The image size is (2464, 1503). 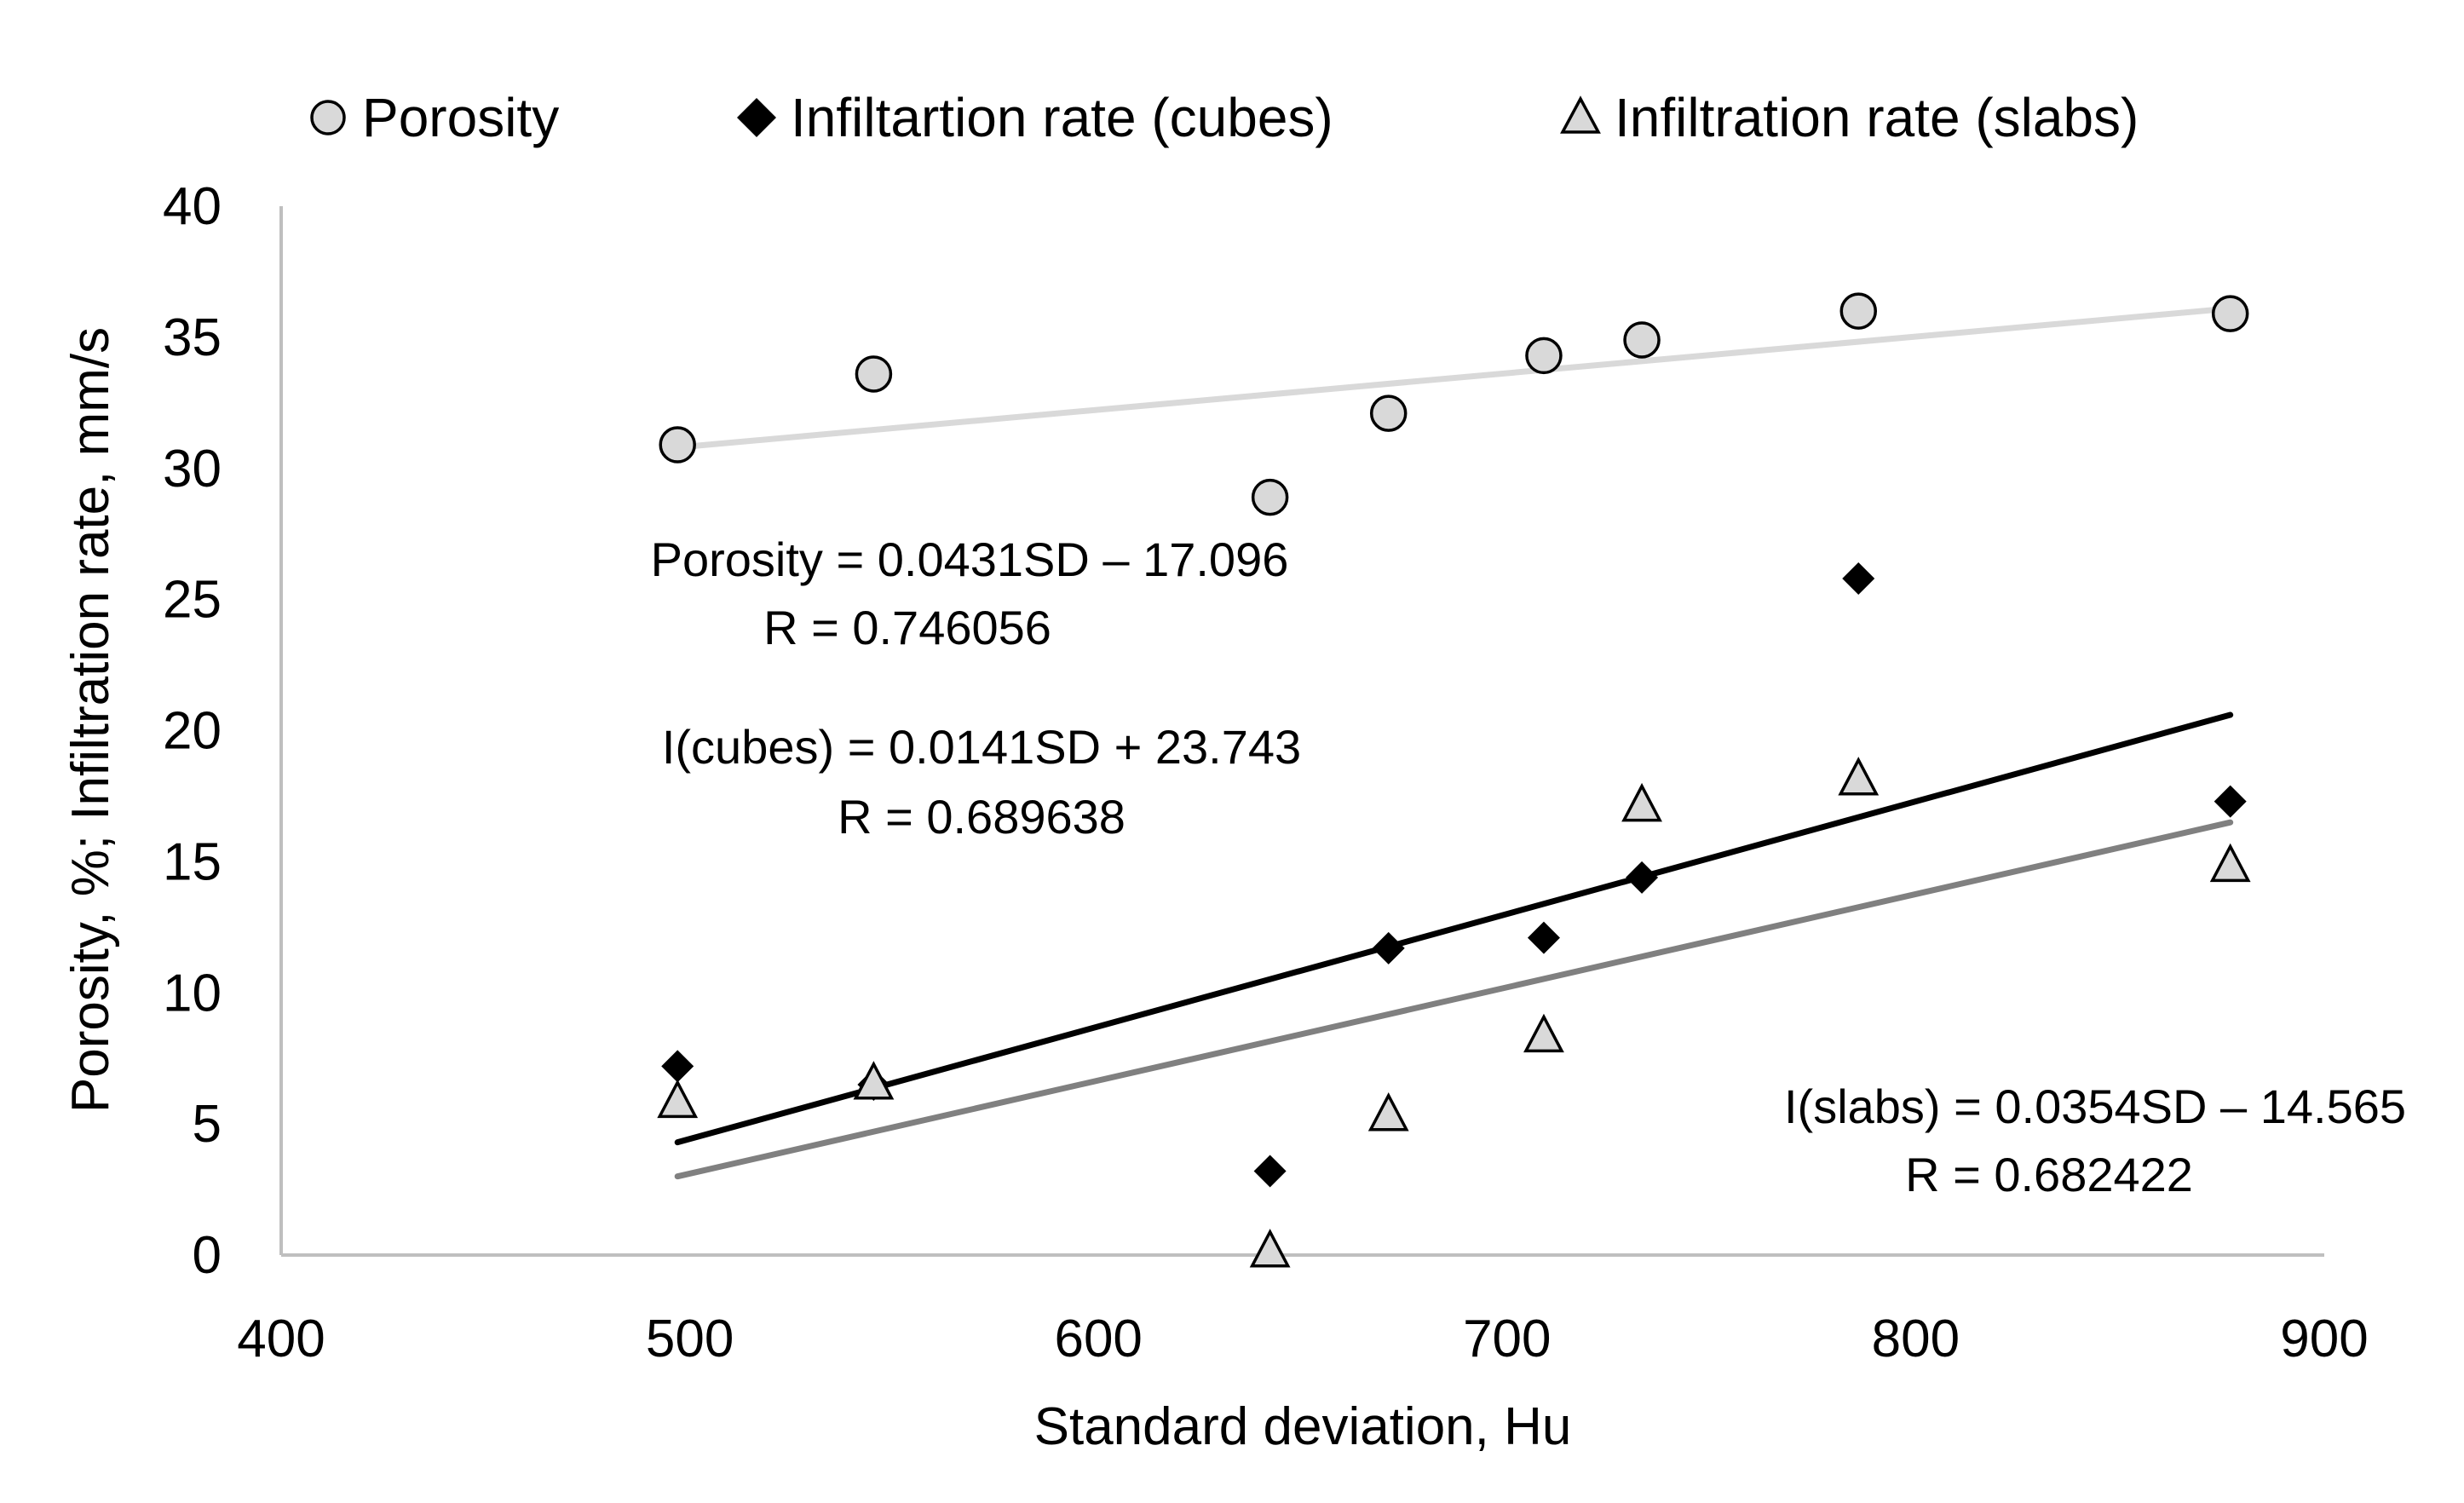 I want to click on porosity-r-line: R = 0.746056, so click(x=907, y=627).